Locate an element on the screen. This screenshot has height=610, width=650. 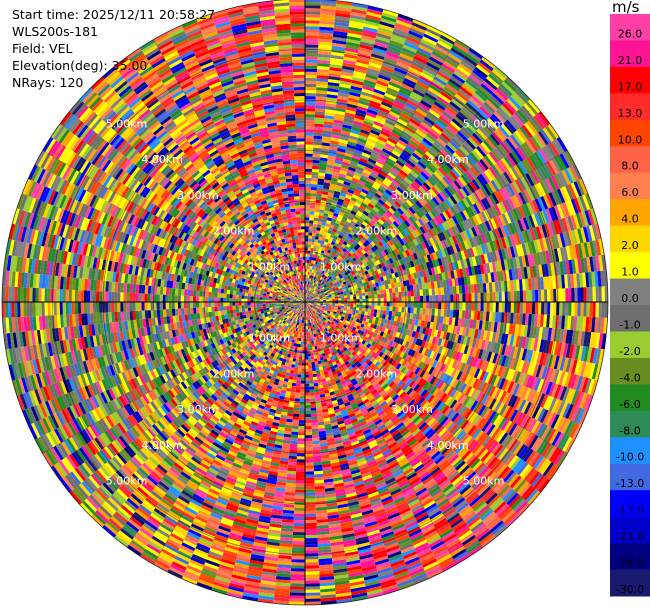
field-text: Field: VEL is located at coordinates (42, 48).